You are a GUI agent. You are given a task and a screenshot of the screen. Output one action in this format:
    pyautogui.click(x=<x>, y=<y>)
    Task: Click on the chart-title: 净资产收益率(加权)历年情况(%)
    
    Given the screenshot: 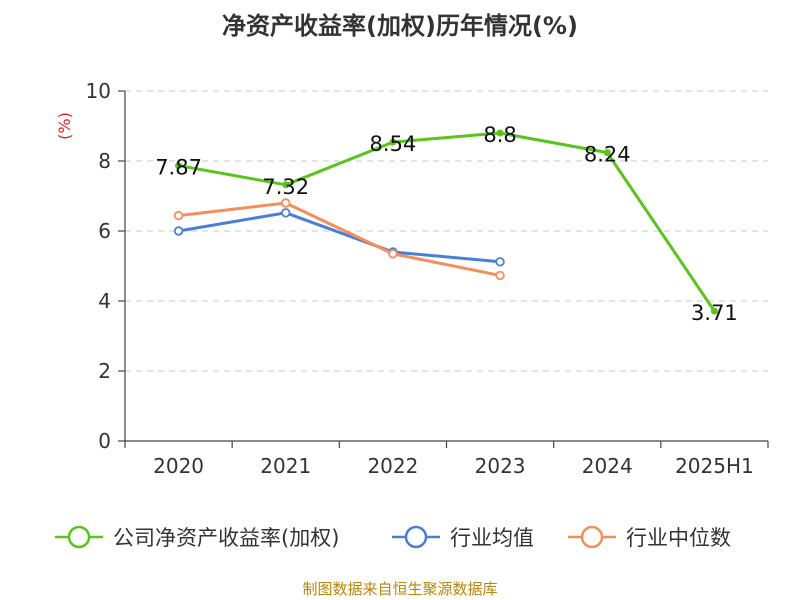 What is the action you would take?
    pyautogui.click(x=400, y=26)
    